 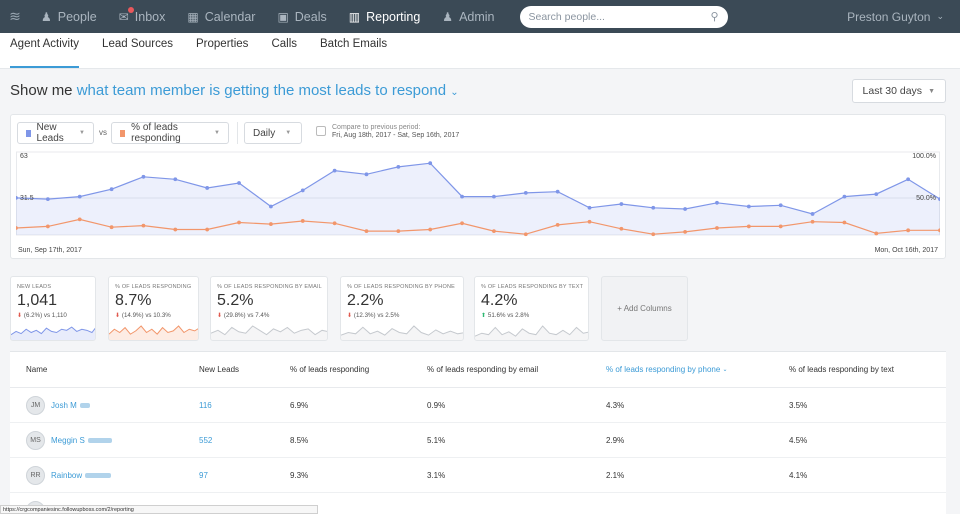 I want to click on column-header-name: Name, so click(x=37, y=369).